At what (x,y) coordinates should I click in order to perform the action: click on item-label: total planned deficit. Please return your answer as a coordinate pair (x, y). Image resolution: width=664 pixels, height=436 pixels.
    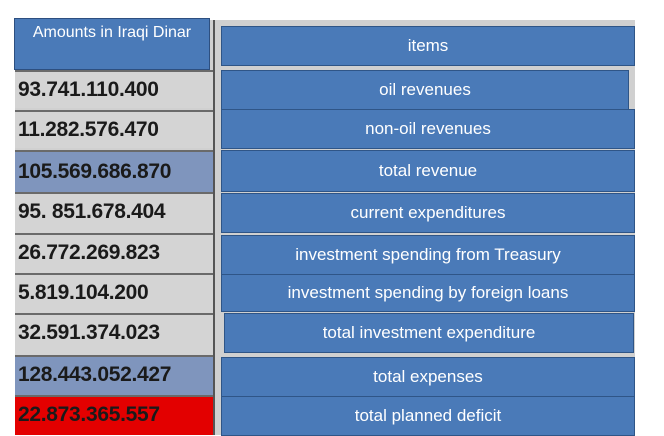
    Looking at the image, I should click on (428, 416).